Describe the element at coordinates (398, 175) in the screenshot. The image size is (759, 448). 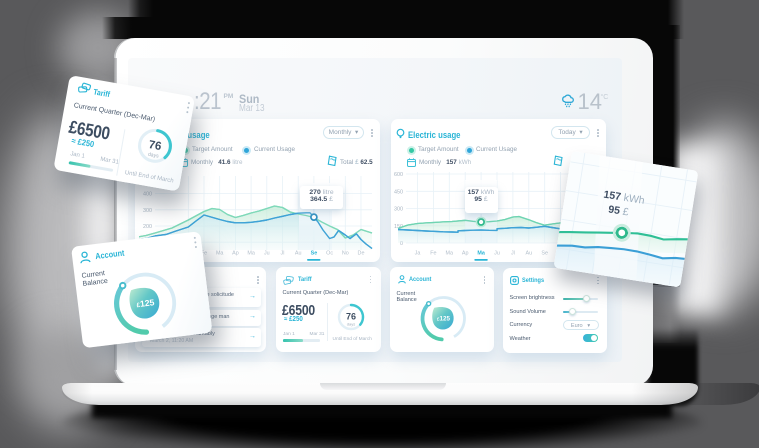
I see `svg-text: 600` at that location.